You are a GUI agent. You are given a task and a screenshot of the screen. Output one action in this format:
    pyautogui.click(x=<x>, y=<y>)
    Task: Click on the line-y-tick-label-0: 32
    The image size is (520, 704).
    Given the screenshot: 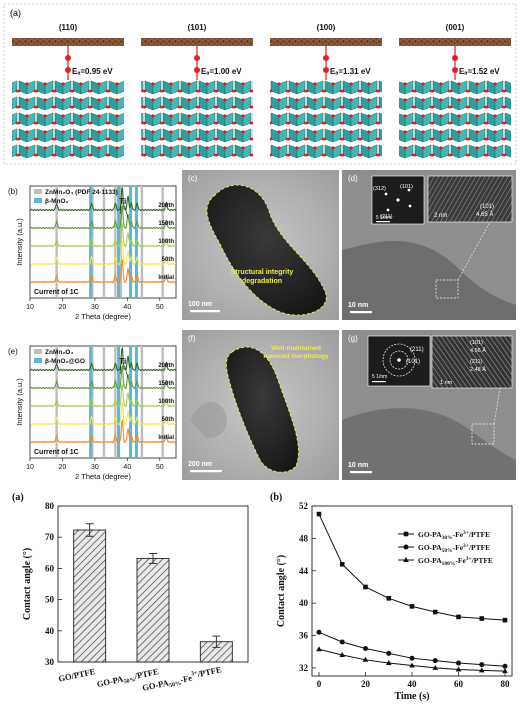 What is the action you would take?
    pyautogui.click(x=304, y=668)
    